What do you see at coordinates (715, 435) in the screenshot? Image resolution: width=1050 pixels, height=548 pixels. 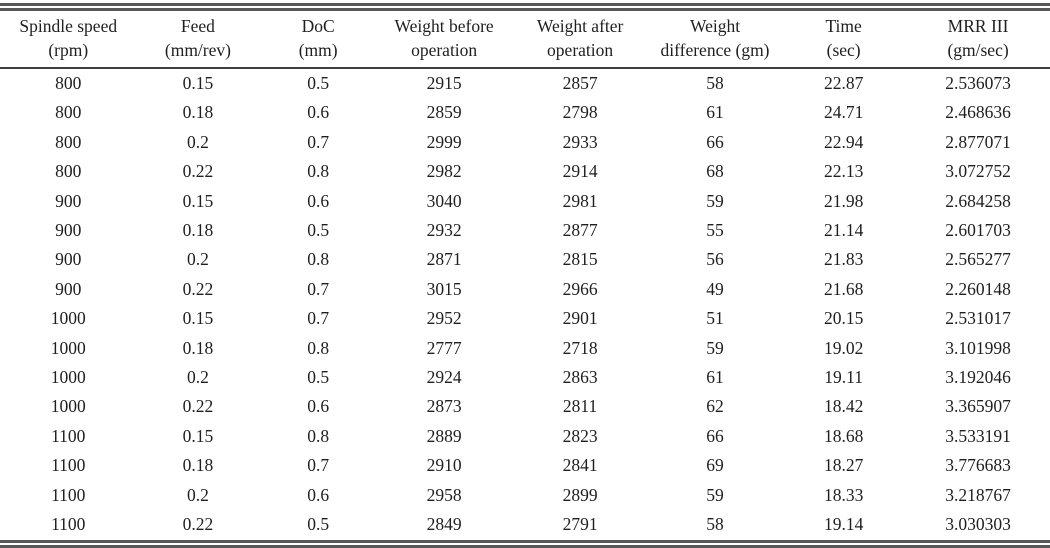 I see `cell: 66` at bounding box center [715, 435].